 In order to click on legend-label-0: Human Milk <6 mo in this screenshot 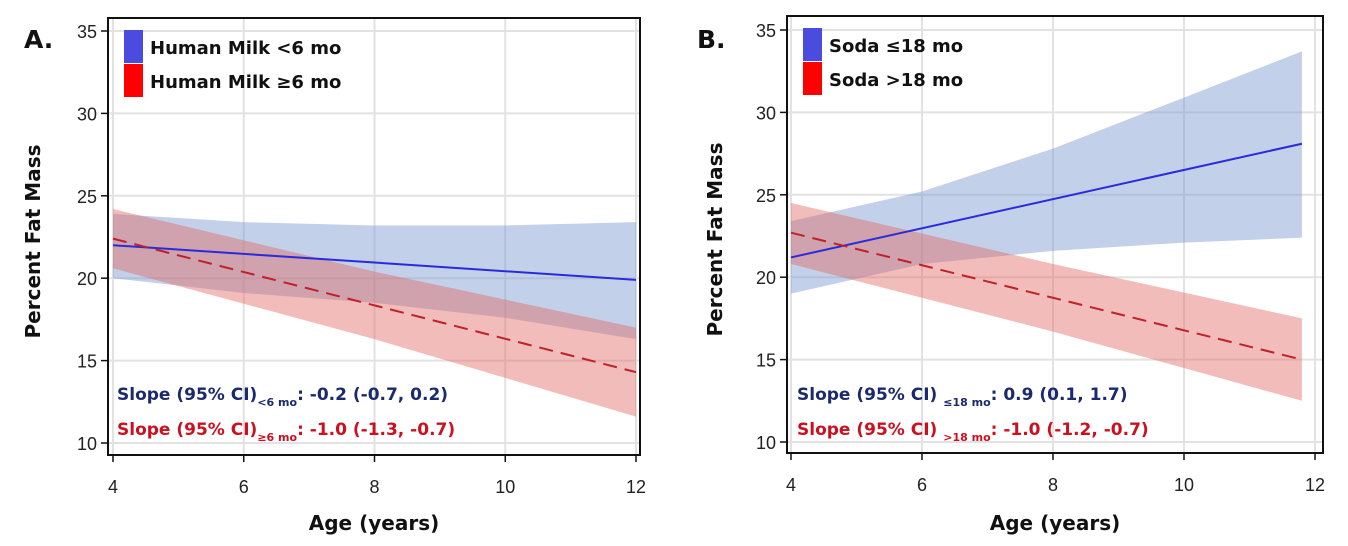, I will do `click(245, 48)`.